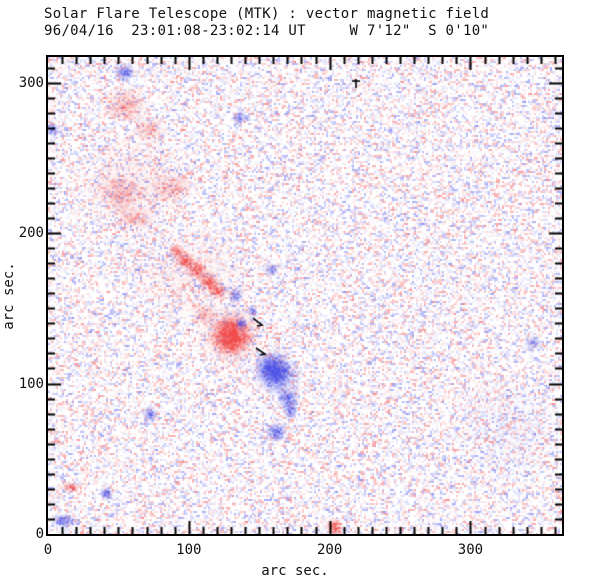  I want to click on y-axis-label: arc sec., so click(9, 296).